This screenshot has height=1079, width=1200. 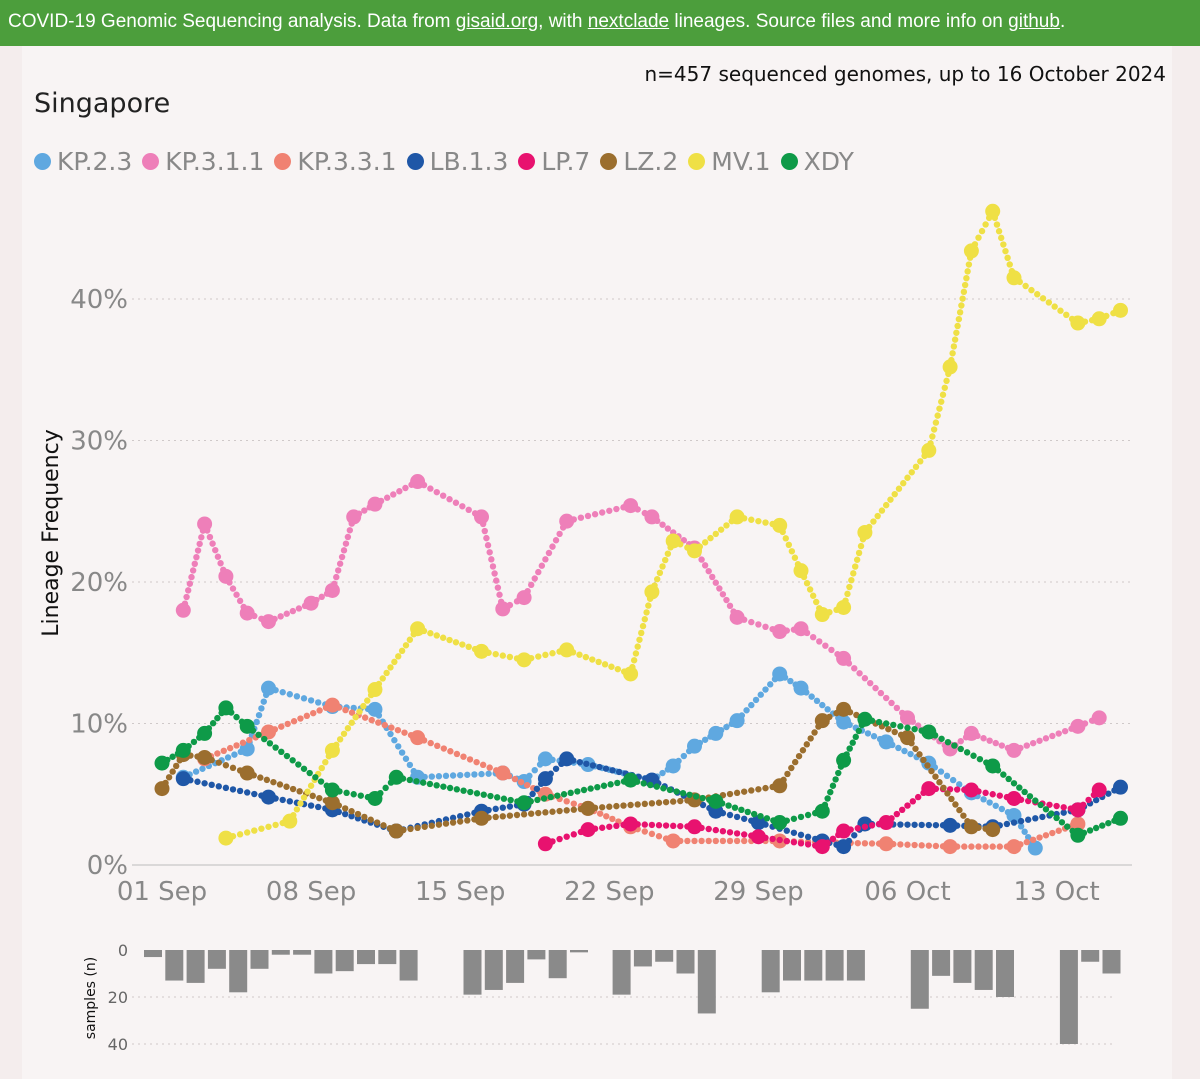 I want to click on legend-item: LZ.2, so click(x=639, y=161).